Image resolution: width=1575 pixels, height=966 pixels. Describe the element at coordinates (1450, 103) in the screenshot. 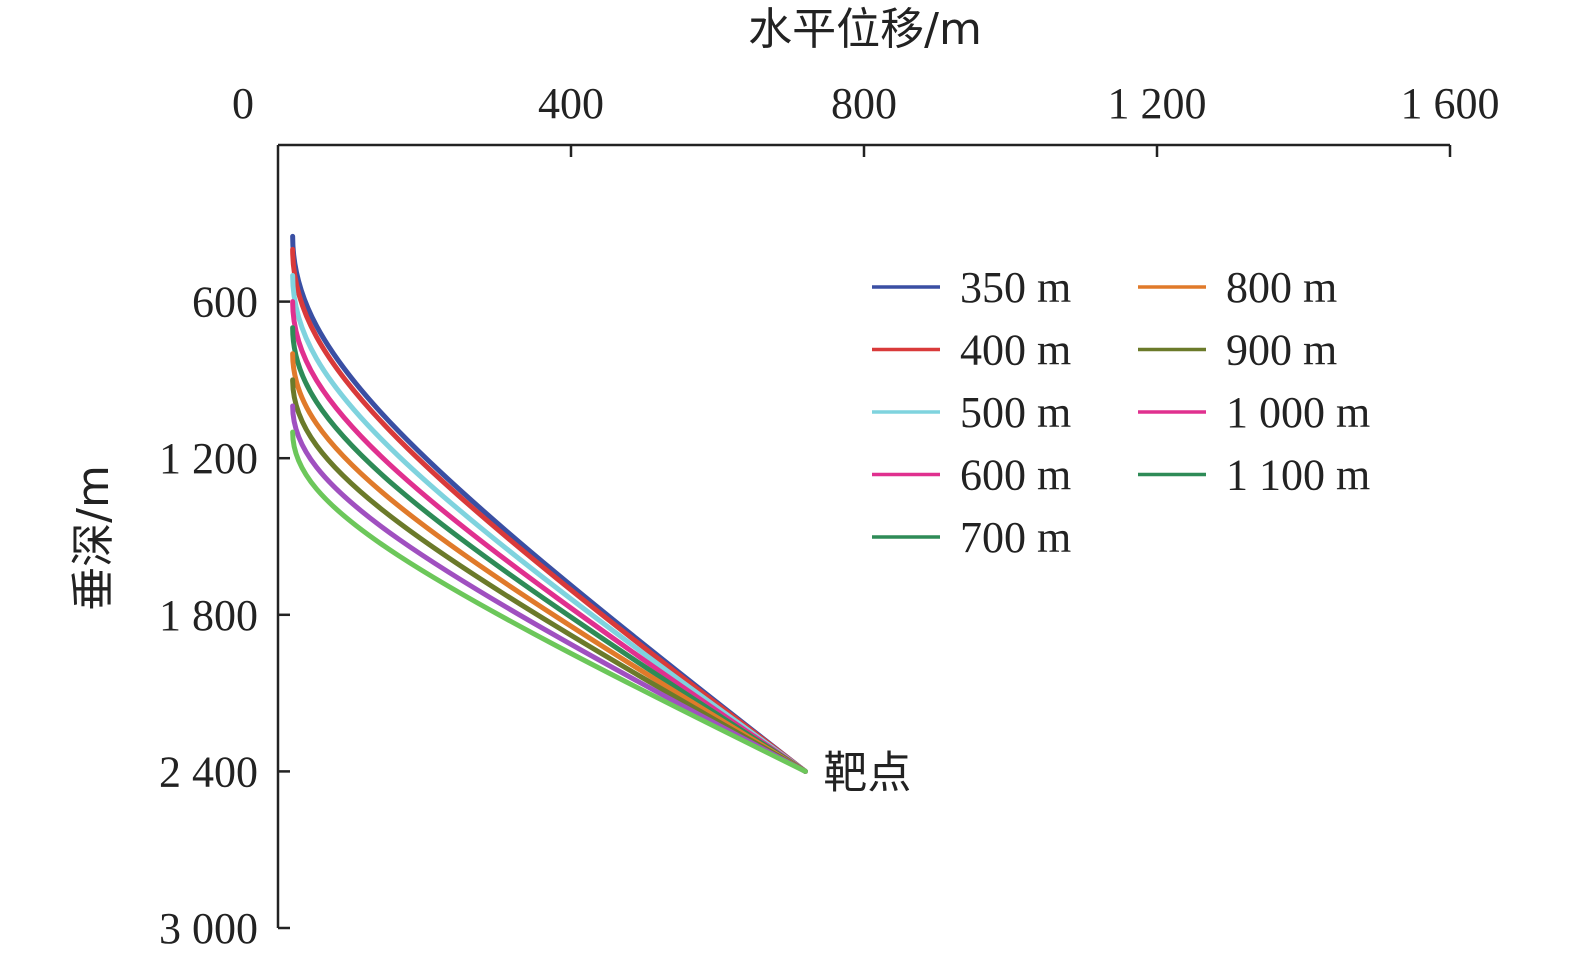

I see `x-tick-label: 1 600` at that location.